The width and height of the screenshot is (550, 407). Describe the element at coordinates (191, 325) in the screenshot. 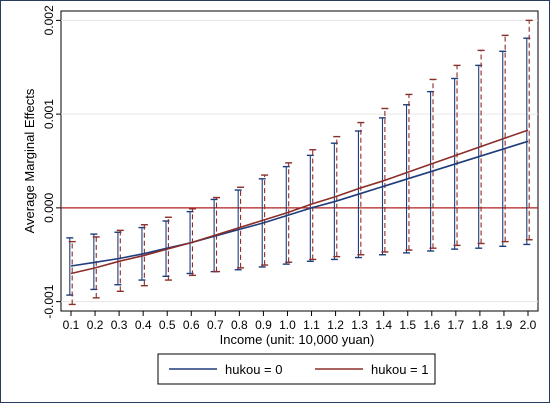

I see `x-tick-label: 0.6` at that location.